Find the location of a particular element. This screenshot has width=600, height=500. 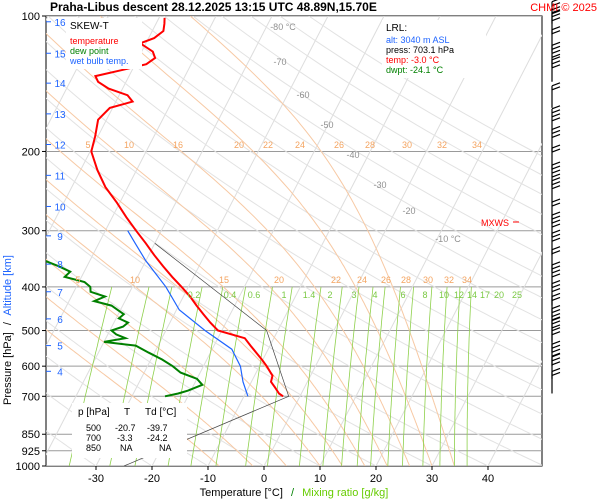

dry-adiabat-label: -40 is located at coordinates (352, 155).